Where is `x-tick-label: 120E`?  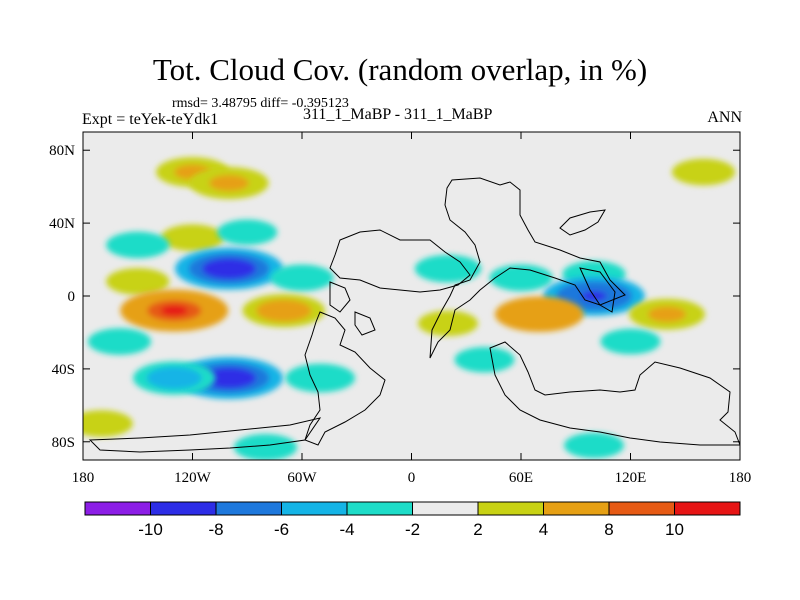 x-tick-label: 120E is located at coordinates (631, 478).